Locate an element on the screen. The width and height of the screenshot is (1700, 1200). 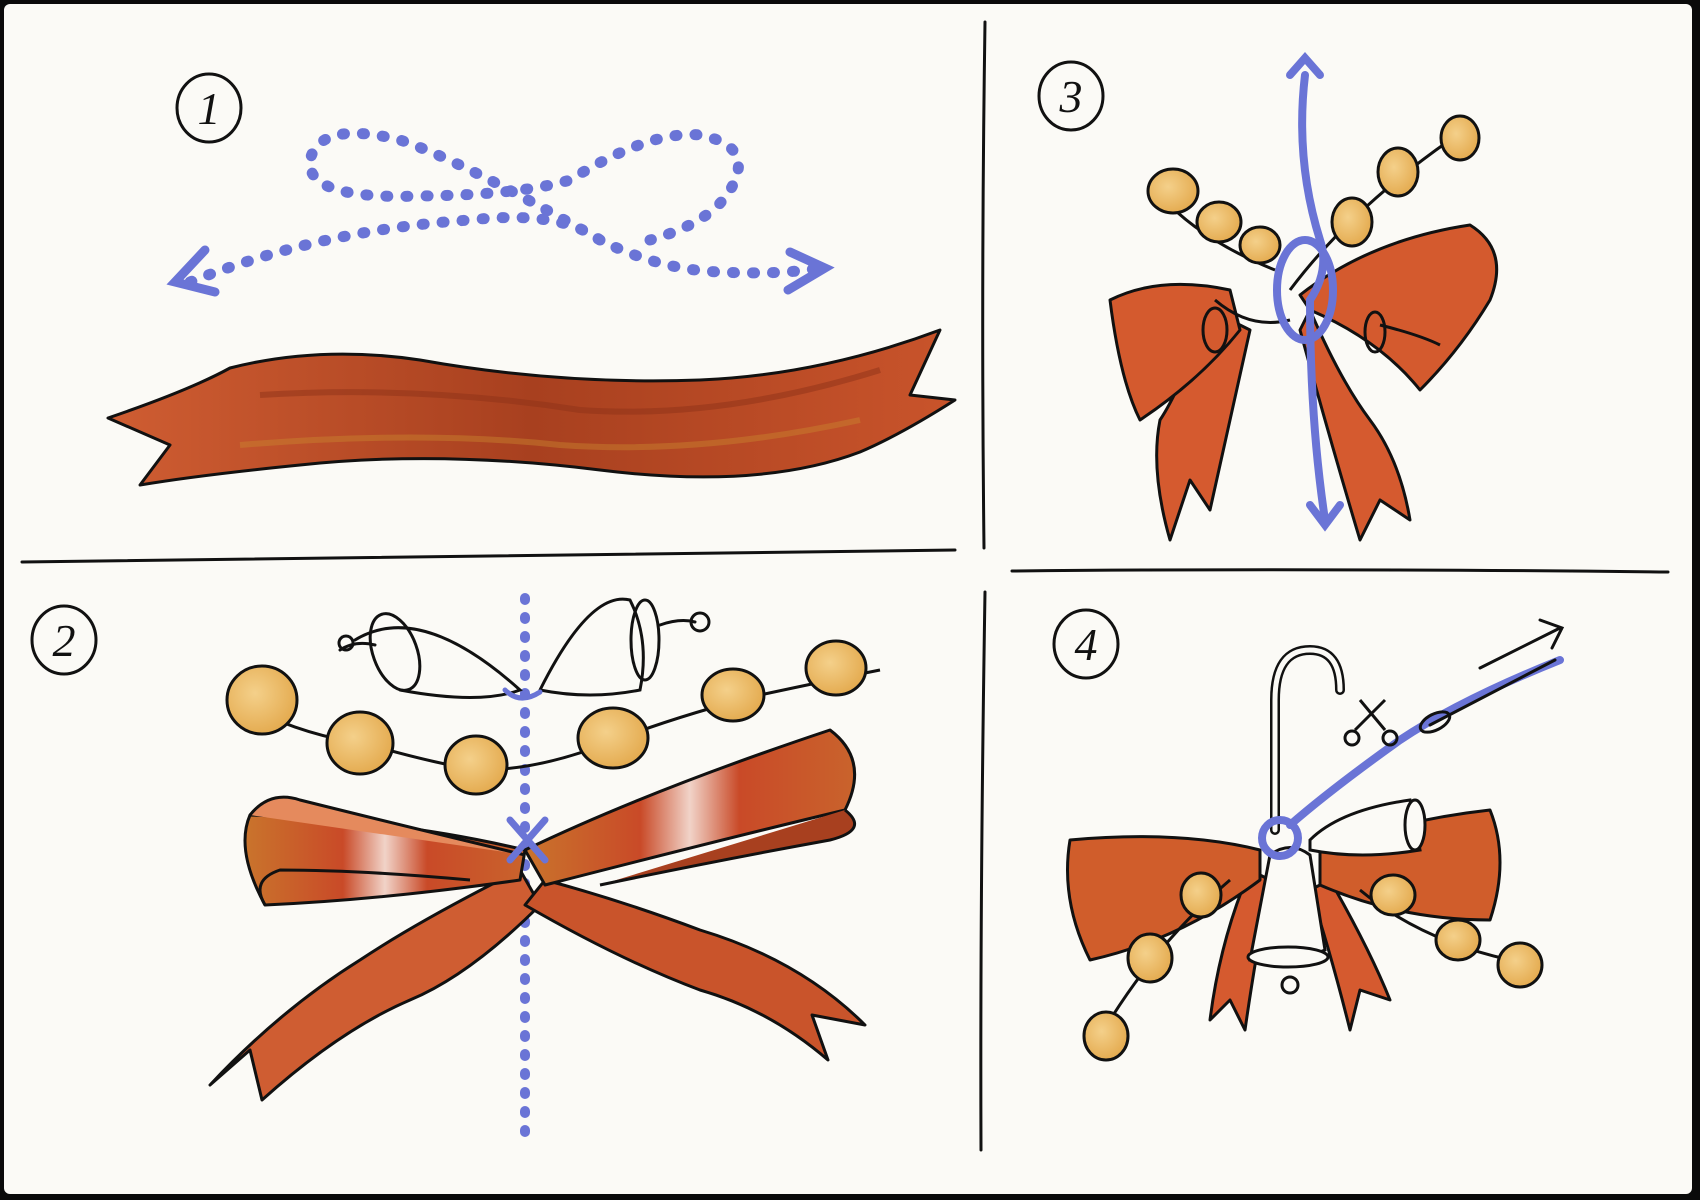
divider-left-horizontal is located at coordinates (488, 556).